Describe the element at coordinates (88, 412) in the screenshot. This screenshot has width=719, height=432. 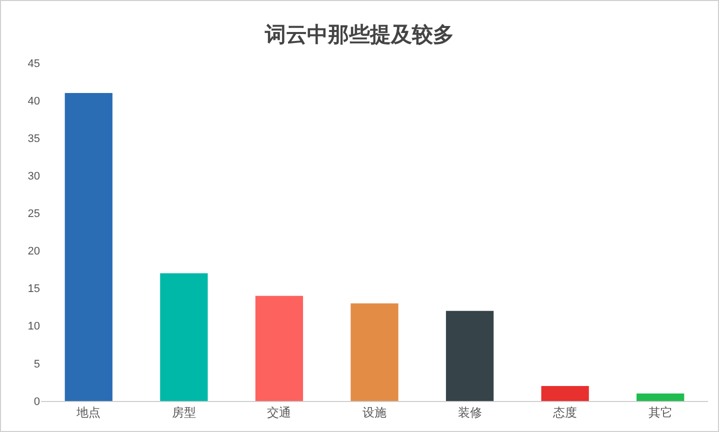
I see `x-tick-label: 地点` at that location.